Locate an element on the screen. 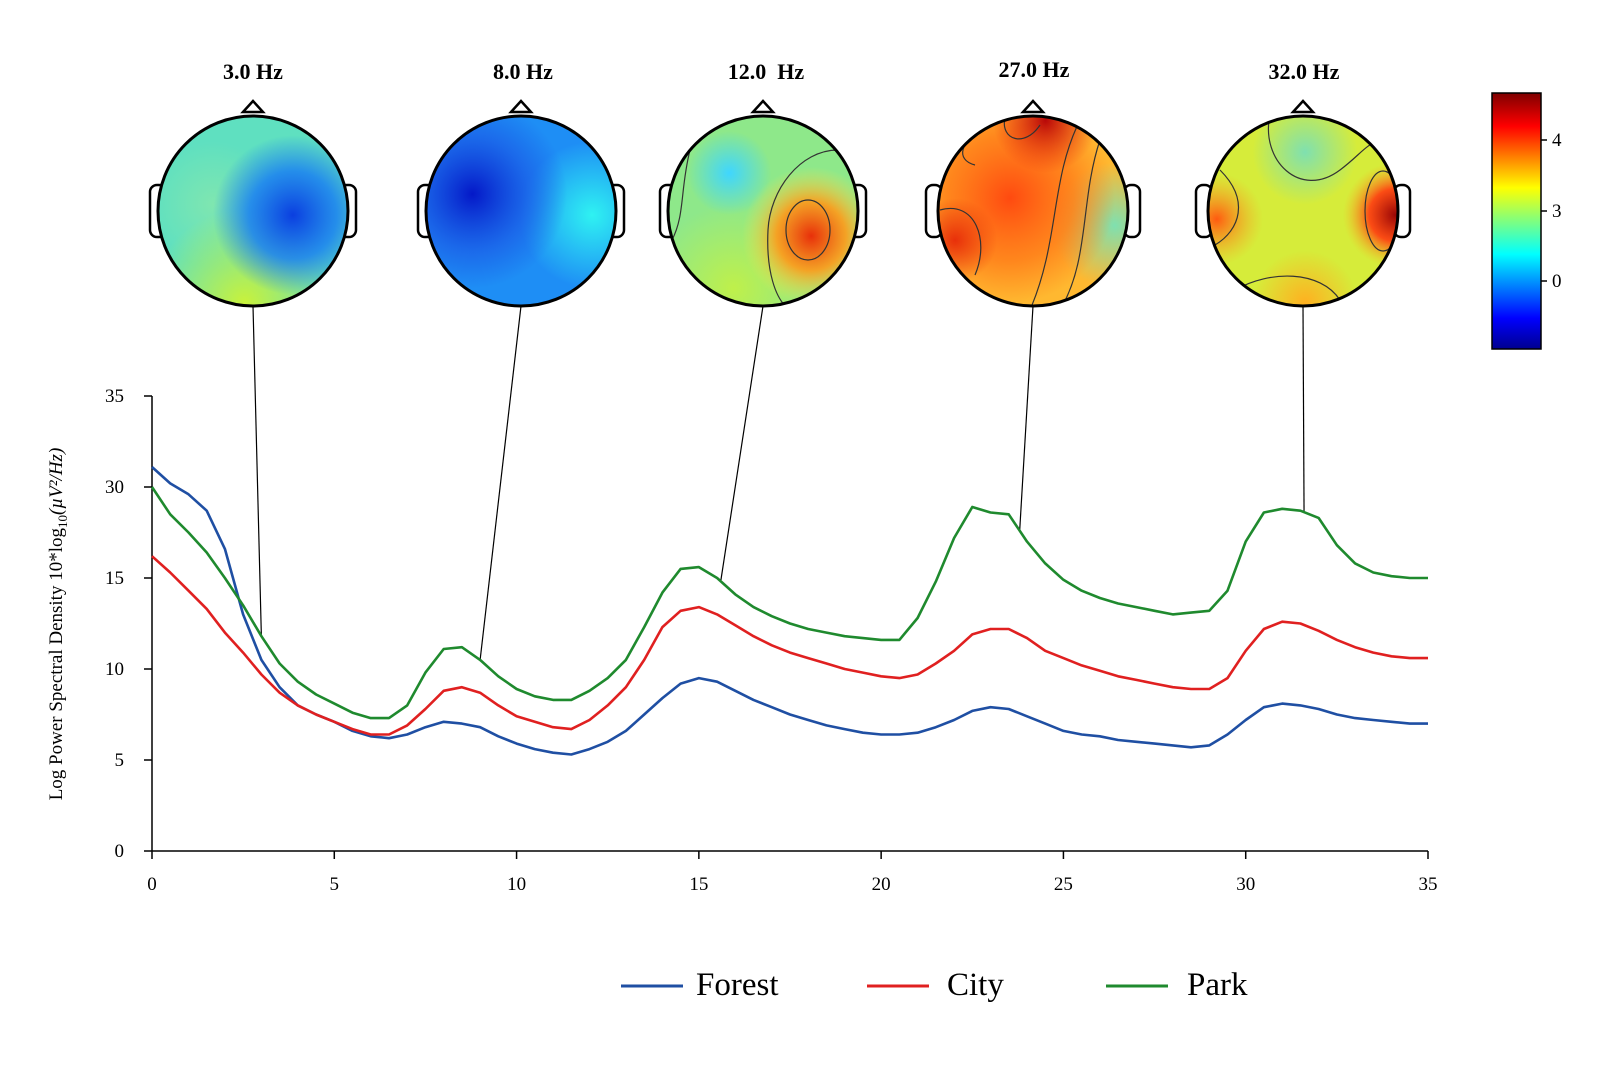 Image resolution: width=1600 pixels, height=1067 pixels. legend-label-city: City is located at coordinates (975, 985).